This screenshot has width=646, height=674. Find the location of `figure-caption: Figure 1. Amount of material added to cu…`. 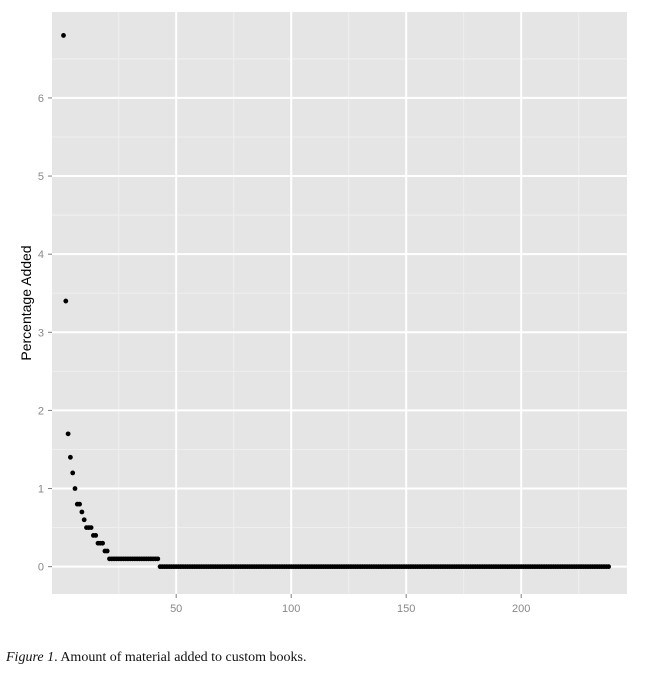

figure-caption: Figure 1. Amount of material added to cu… is located at coordinates (156, 658).